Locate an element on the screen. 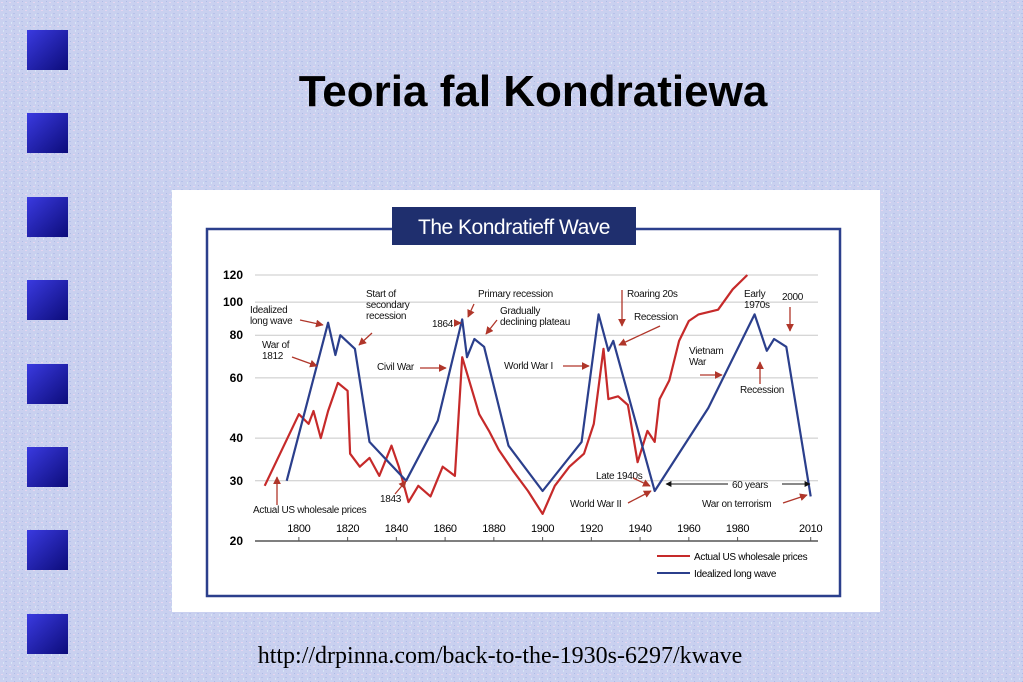 The height and width of the screenshot is (682, 1023). annotation: 60 years is located at coordinates (750, 485).